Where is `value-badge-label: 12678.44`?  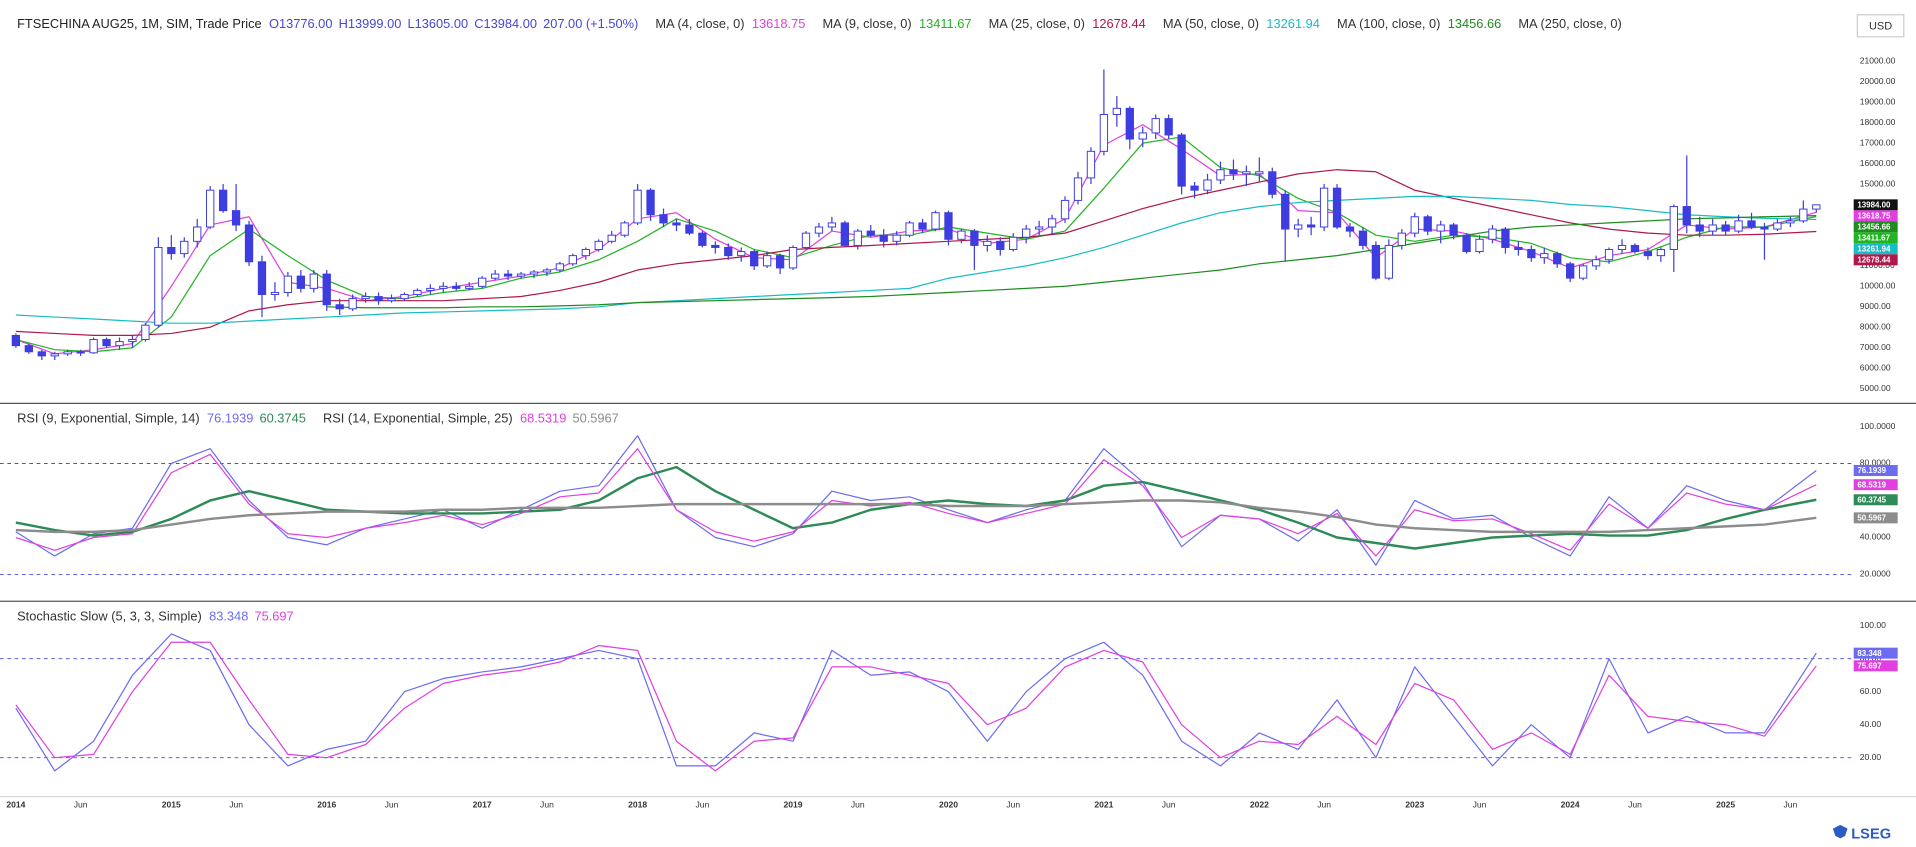
value-badge-label: 12678.44 is located at coordinates (1874, 260).